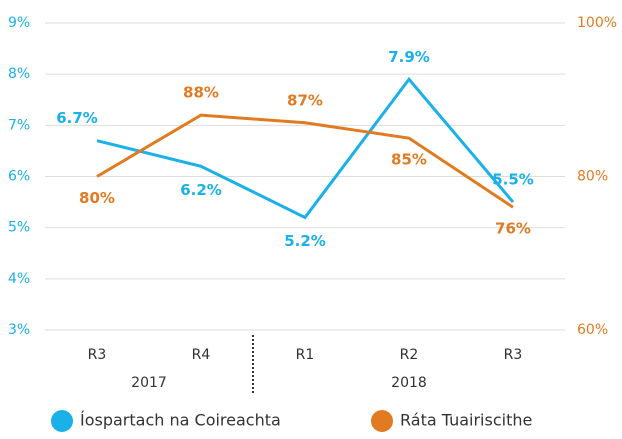  What do you see at coordinates (466, 420) in the screenshot?
I see `legend-label: Ráta Tuairiscithe` at bounding box center [466, 420].